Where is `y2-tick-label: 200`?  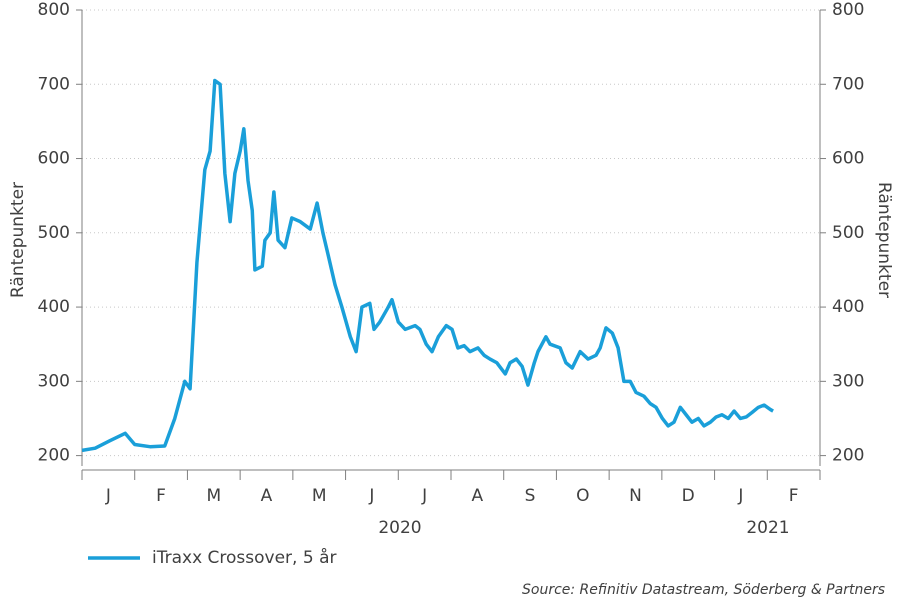
y2-tick-label: 200 is located at coordinates (848, 456).